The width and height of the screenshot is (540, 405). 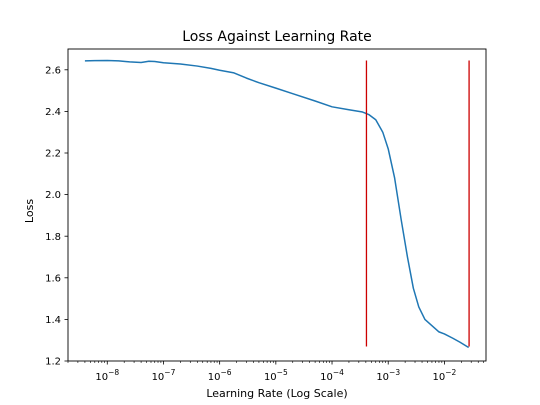 What do you see at coordinates (164, 375) in the screenshot?
I see `x-tick-label: 10⁻⁷` at bounding box center [164, 375].